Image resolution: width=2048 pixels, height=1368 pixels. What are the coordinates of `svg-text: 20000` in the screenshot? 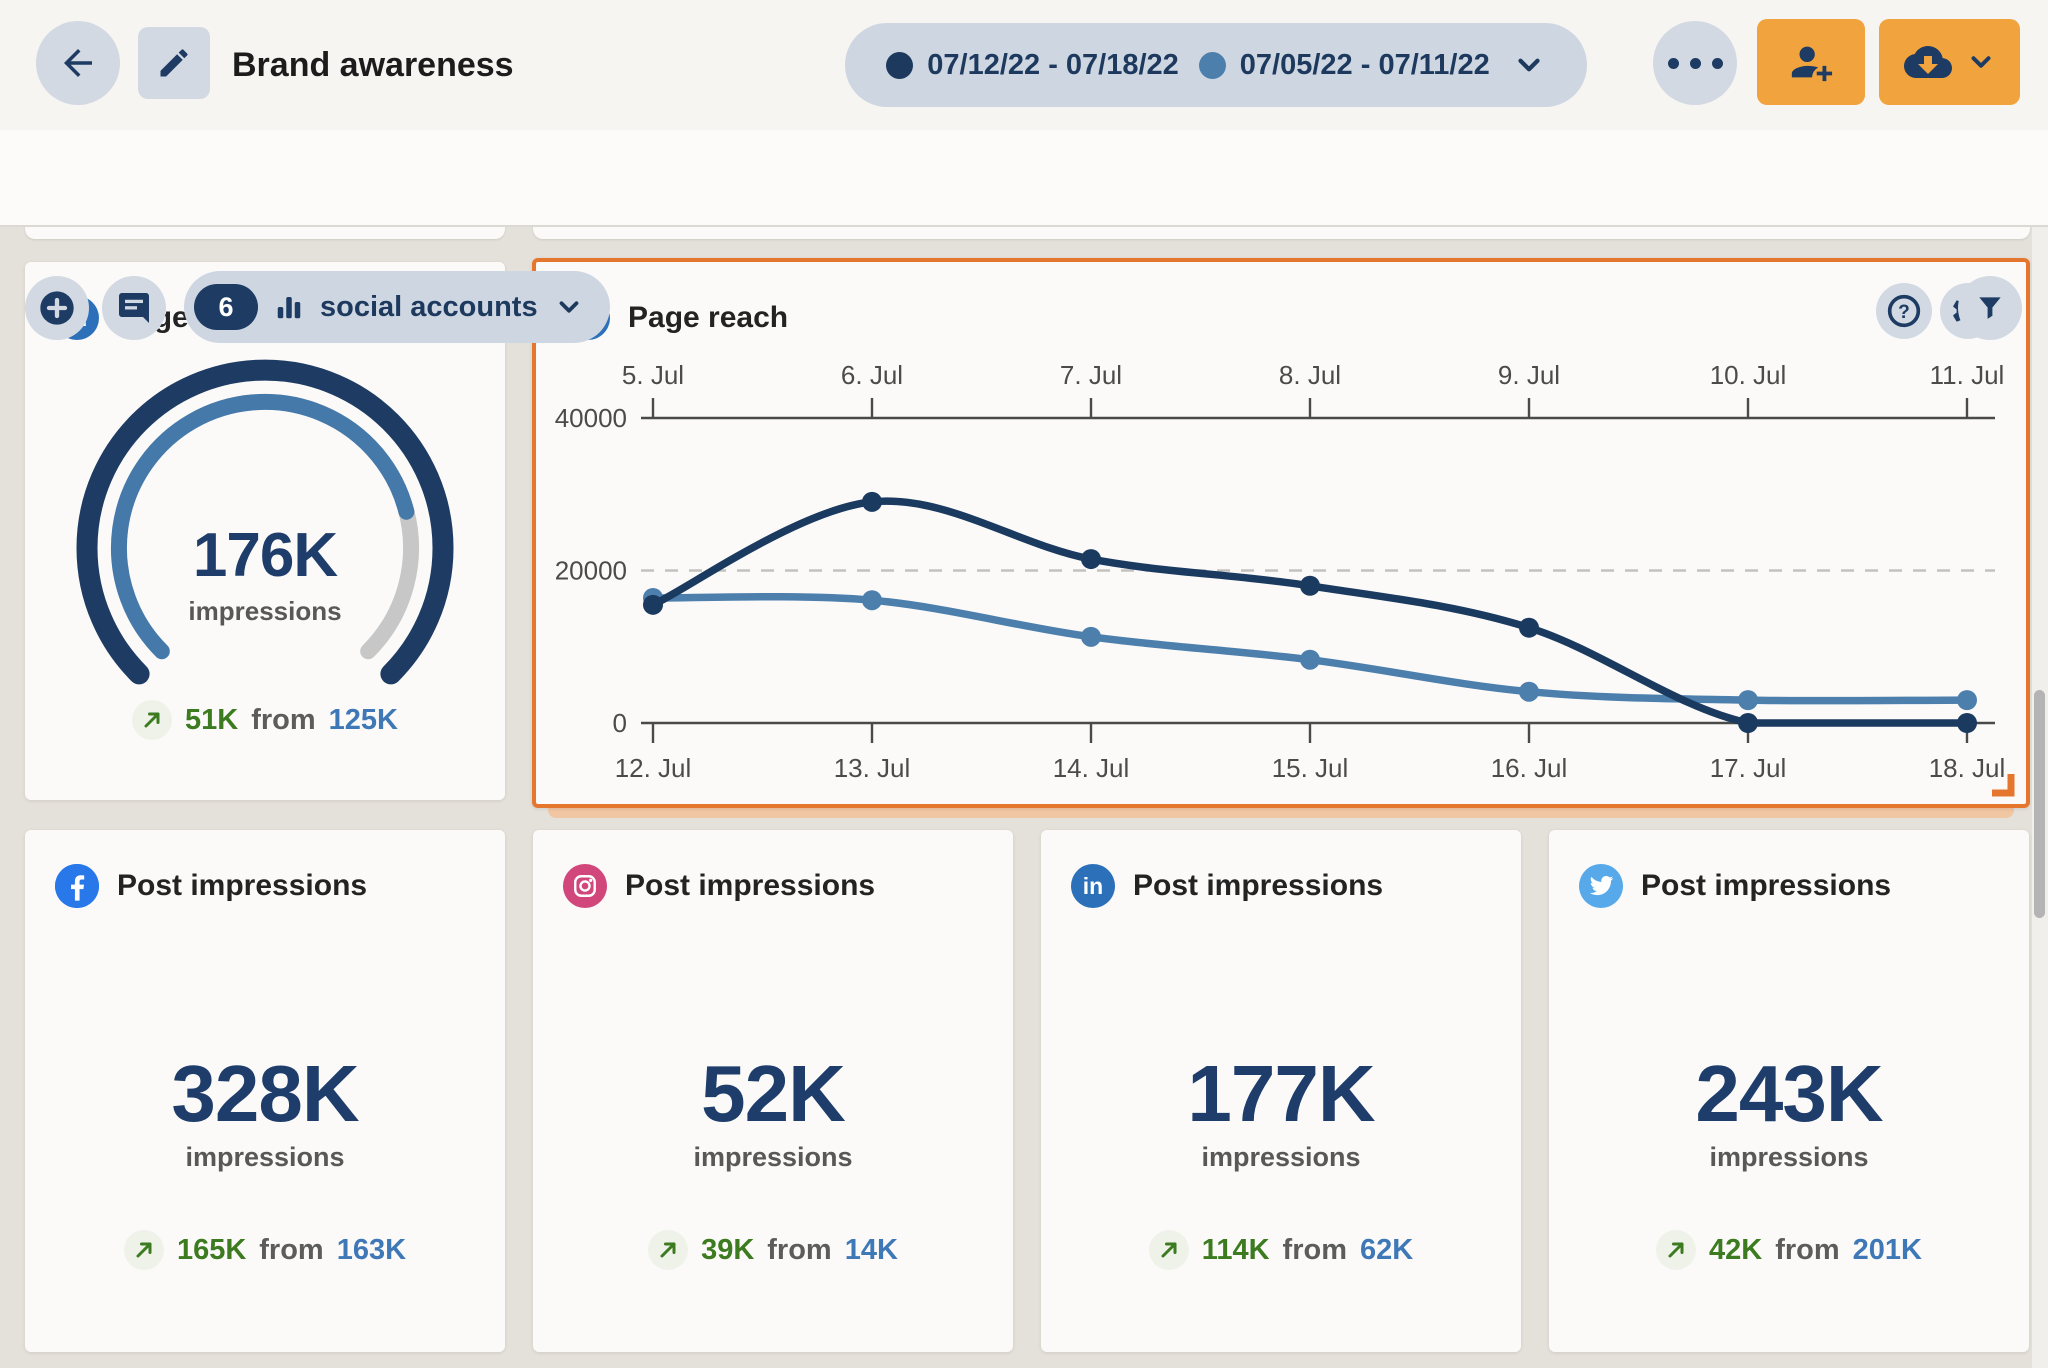 It's located at (591, 571).